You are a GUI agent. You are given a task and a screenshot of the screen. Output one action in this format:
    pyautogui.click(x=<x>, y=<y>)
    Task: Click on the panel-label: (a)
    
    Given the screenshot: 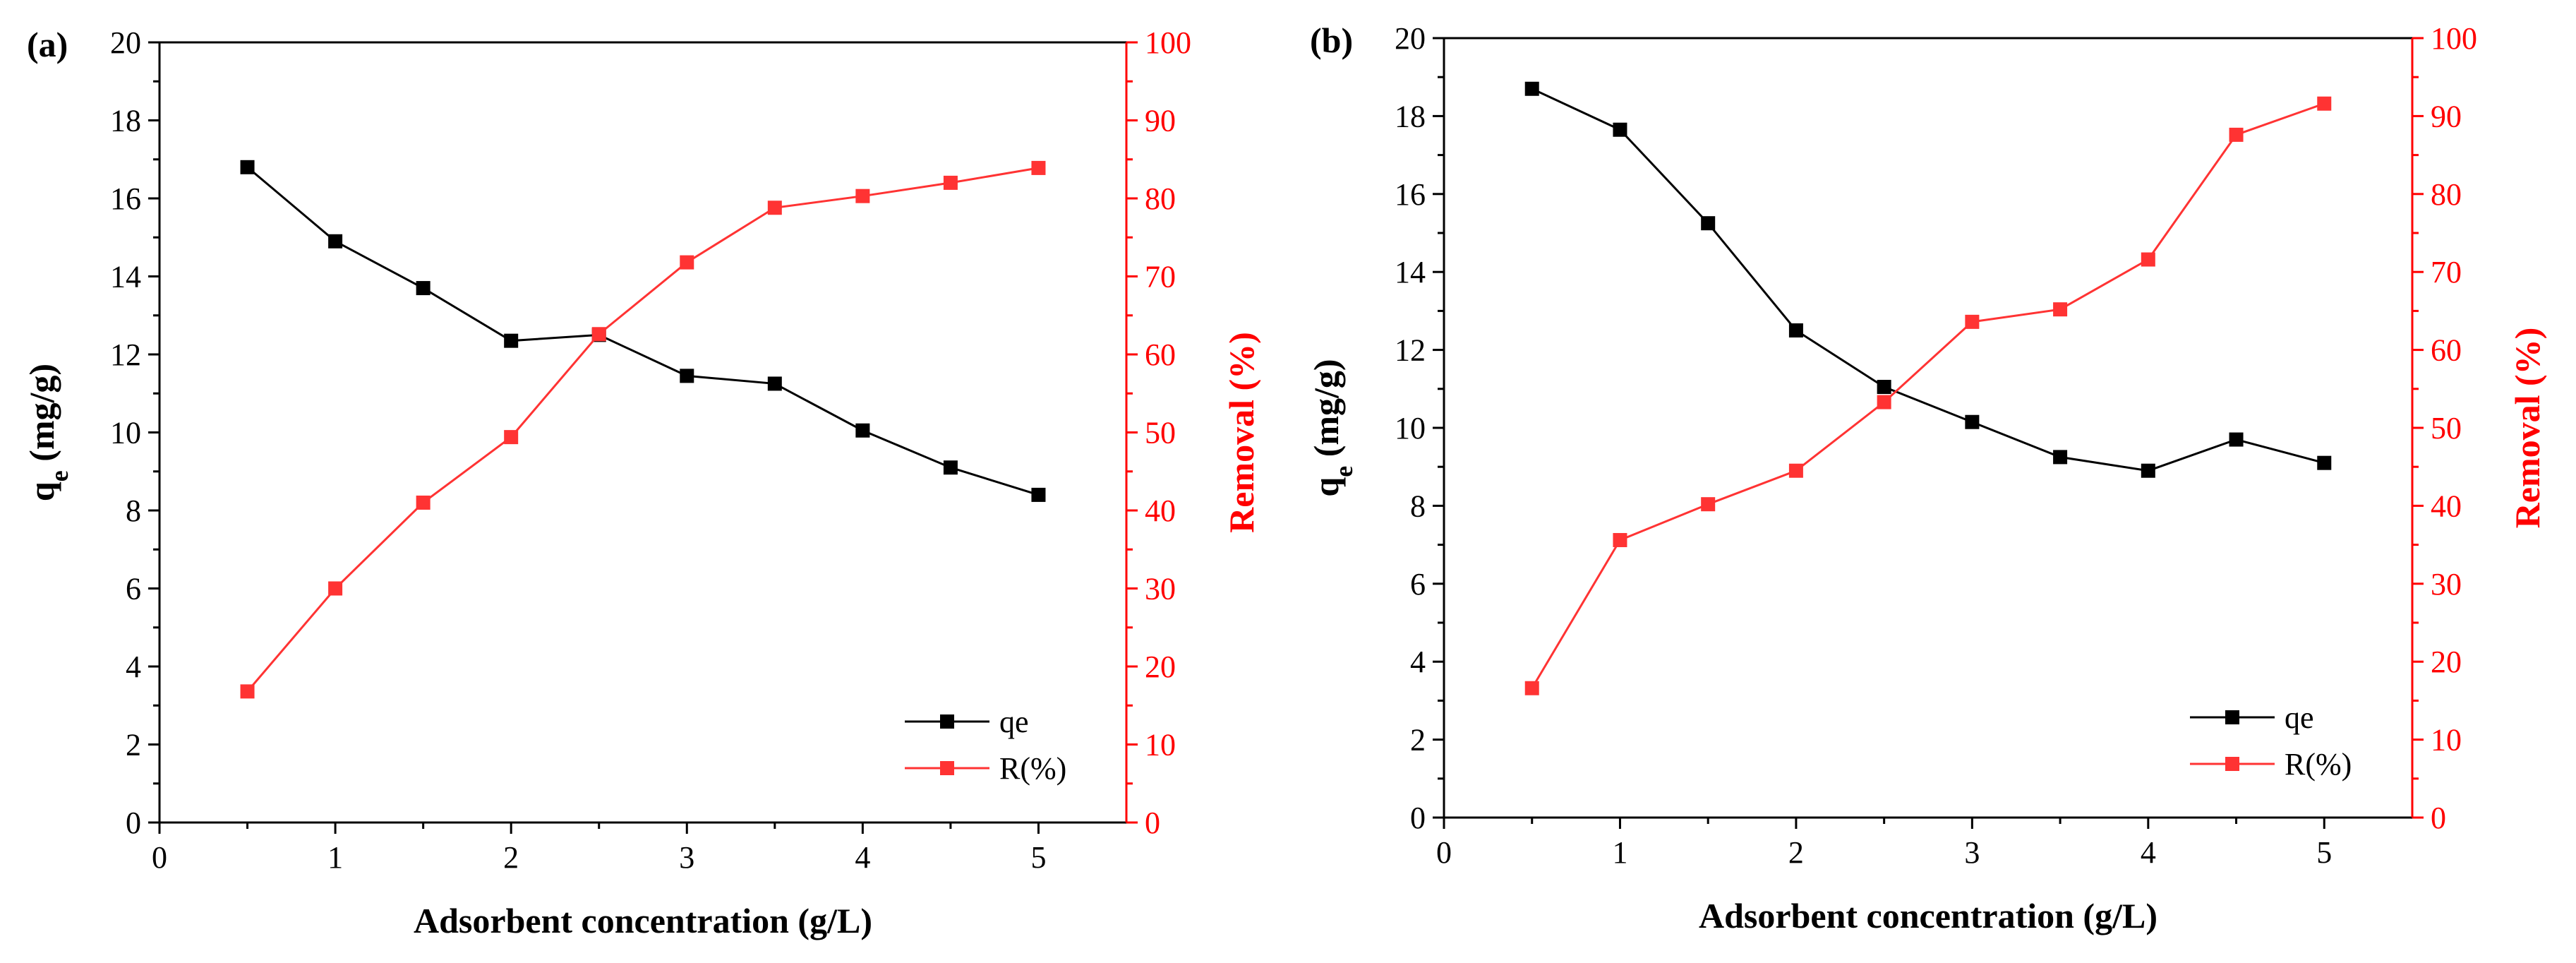 What is the action you would take?
    pyautogui.click(x=47, y=45)
    